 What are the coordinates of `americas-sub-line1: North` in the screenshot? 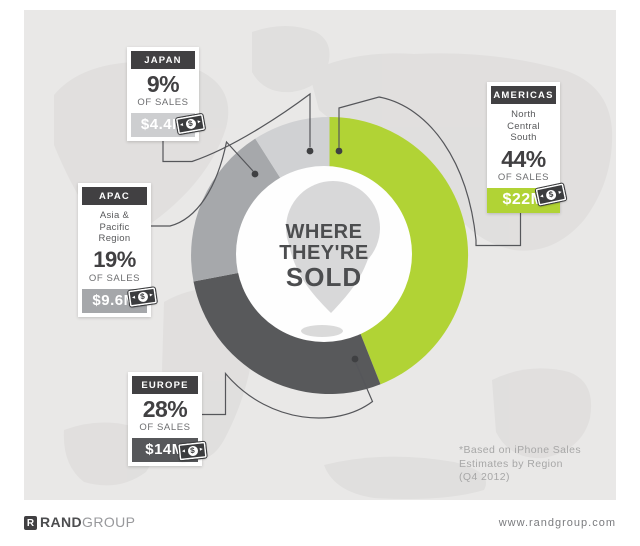 It's located at (523, 114).